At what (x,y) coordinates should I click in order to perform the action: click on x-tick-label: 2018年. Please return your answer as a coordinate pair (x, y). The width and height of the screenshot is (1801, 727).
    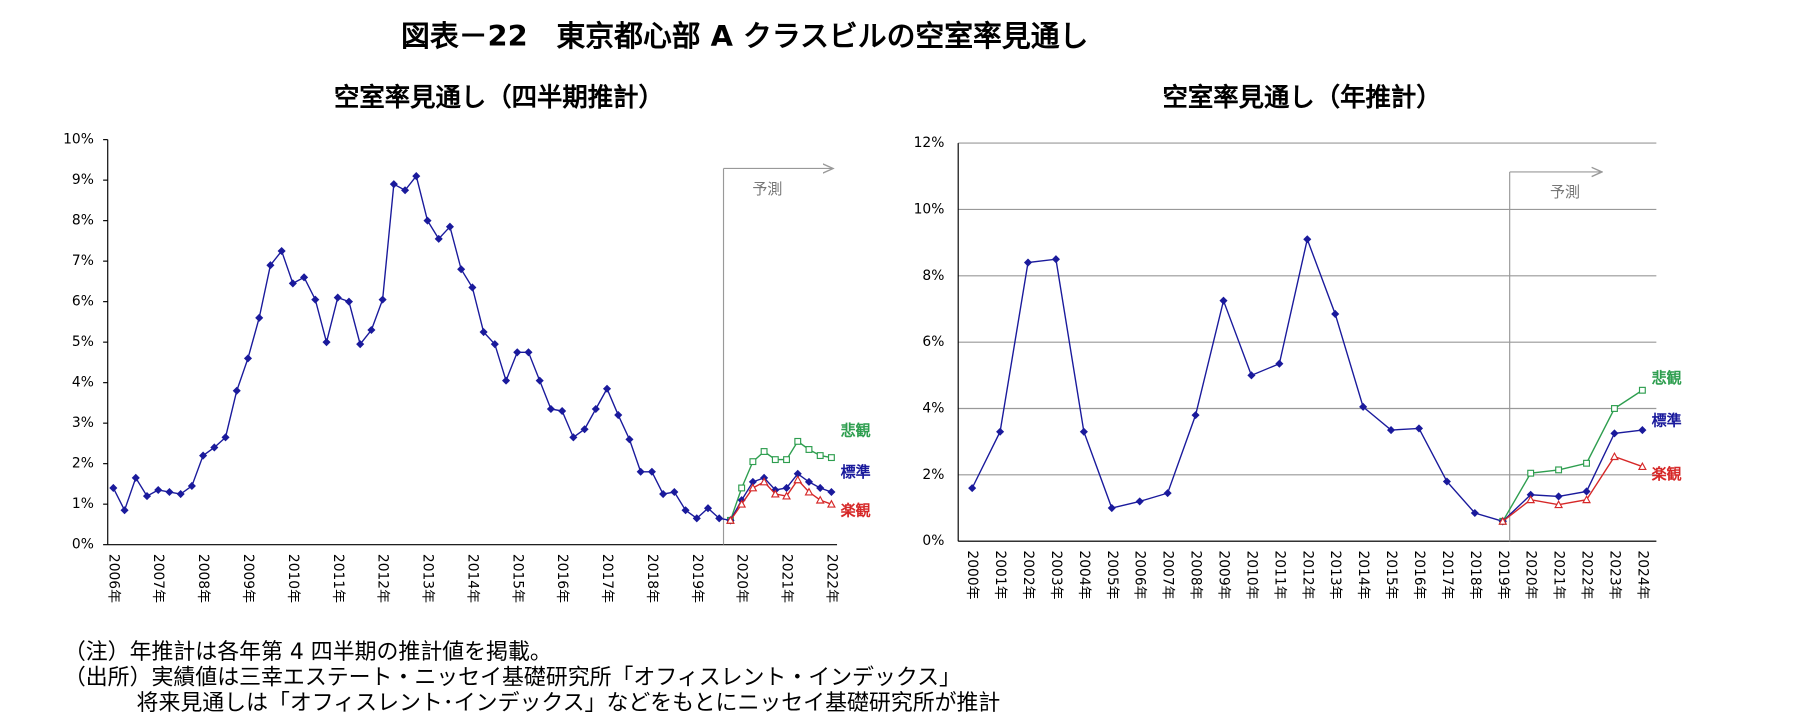
    Looking at the image, I should click on (1475, 574).